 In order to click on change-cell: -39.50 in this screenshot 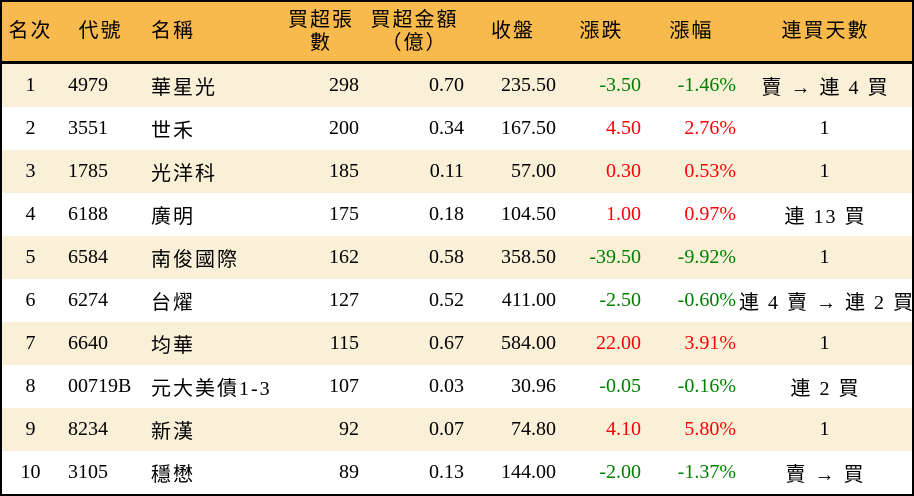, I will do `click(601, 257)`.